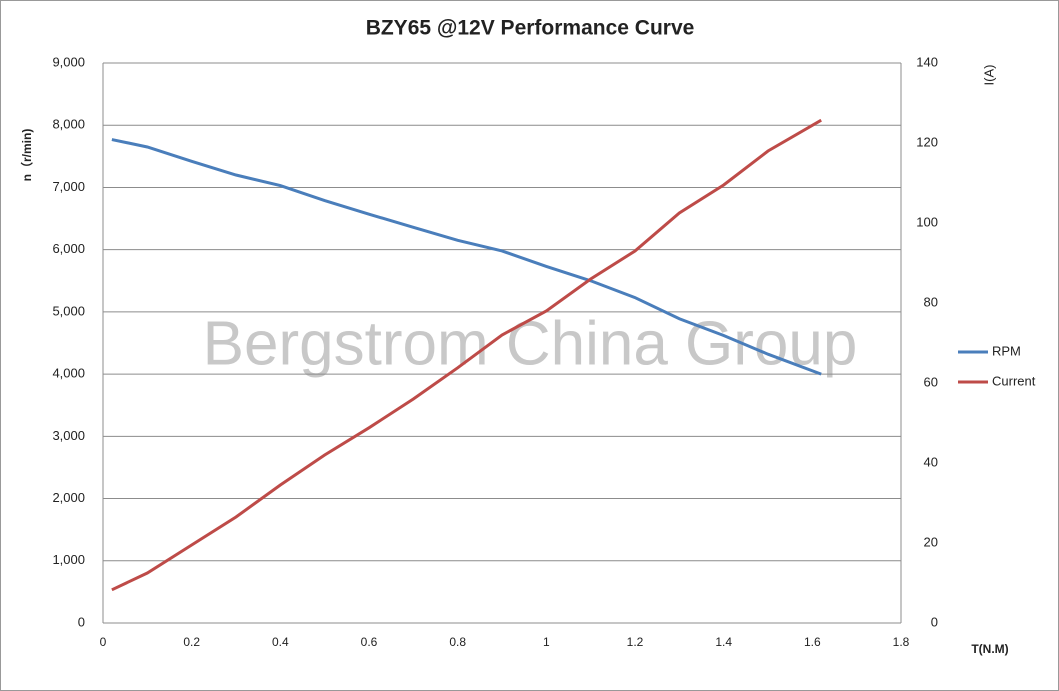 The image size is (1059, 691). What do you see at coordinates (635, 642) in the screenshot?
I see `x-tick-label: 1.2` at bounding box center [635, 642].